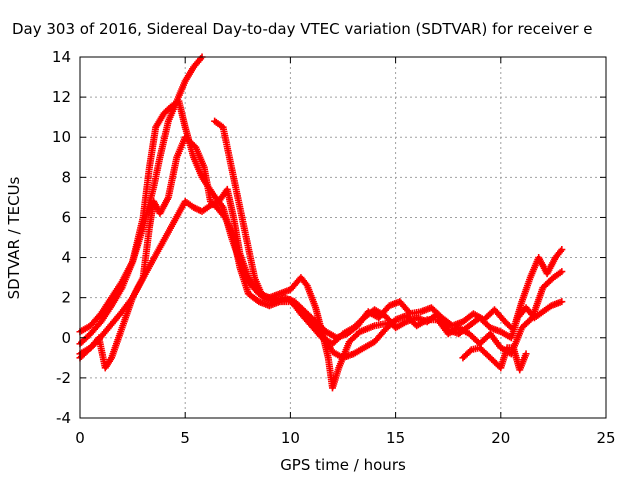  I want to click on y-tick-label: -4, so click(63, 418).